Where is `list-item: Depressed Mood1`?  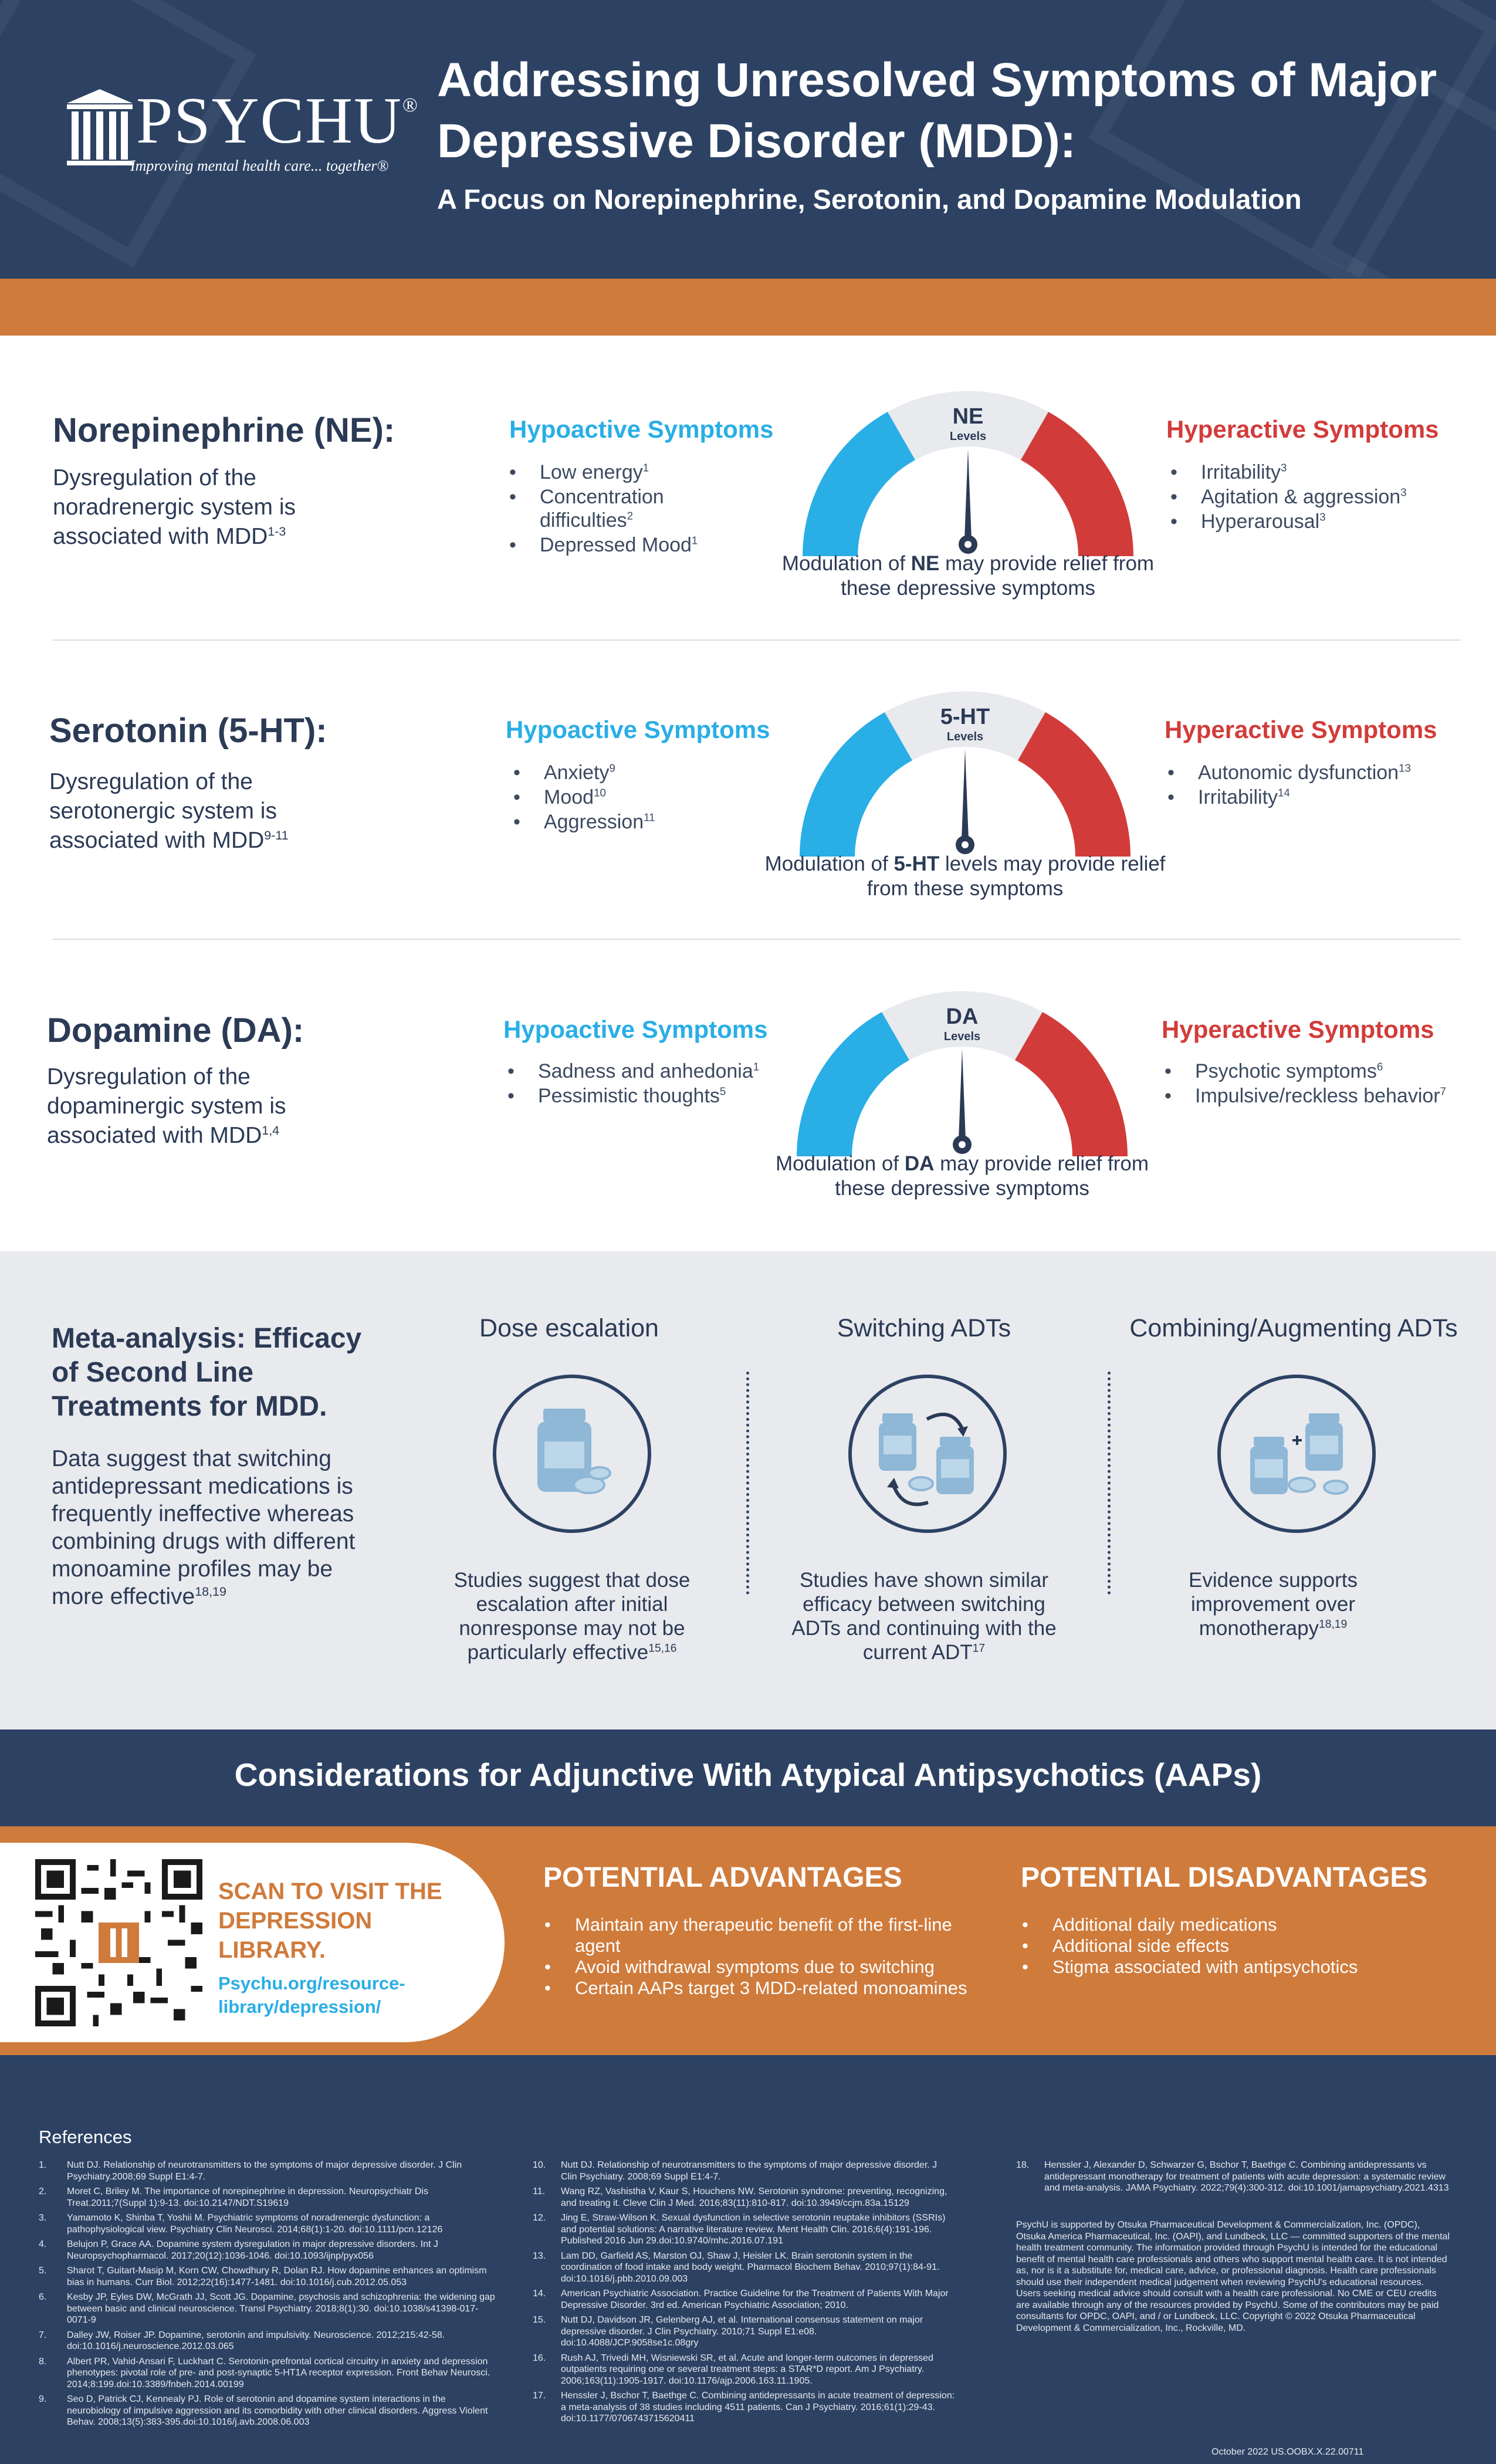
list-item: Depressed Mood1 is located at coordinates (609, 545).